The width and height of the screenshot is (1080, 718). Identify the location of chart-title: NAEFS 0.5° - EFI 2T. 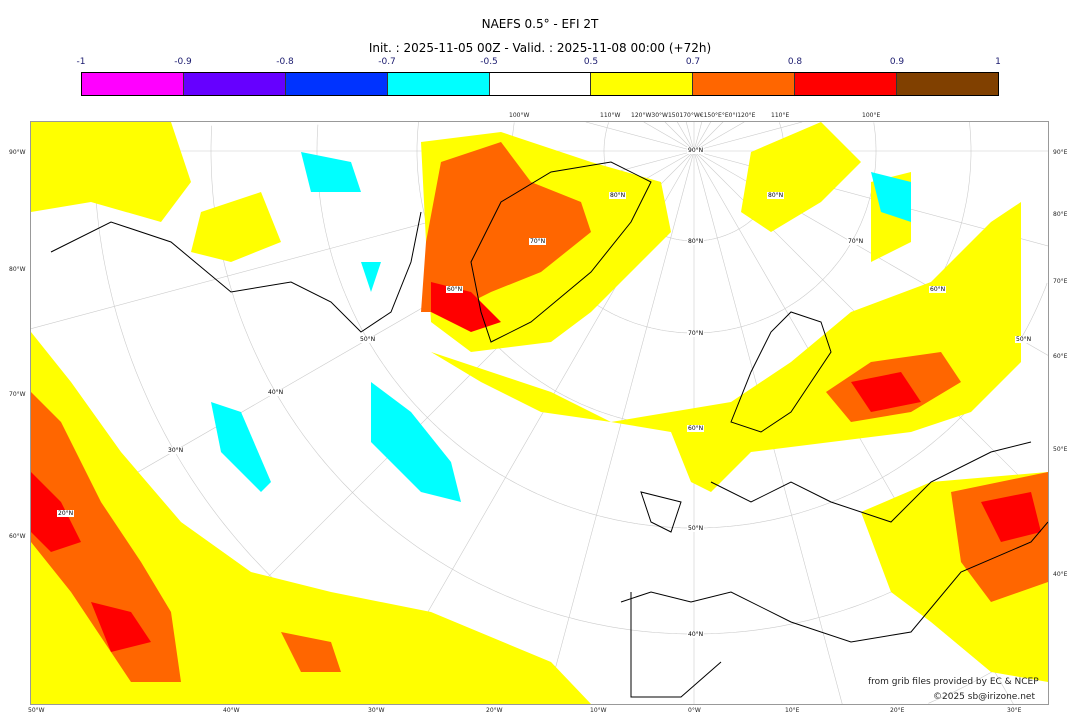
(540, 24).